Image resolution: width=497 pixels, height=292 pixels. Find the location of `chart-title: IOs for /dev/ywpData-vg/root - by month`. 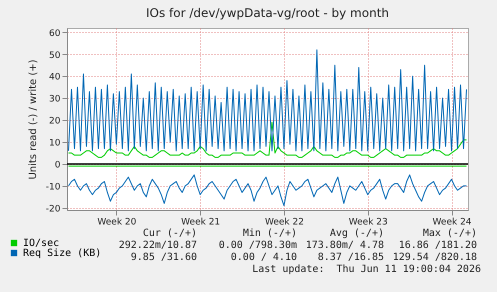

chart-title: IOs for /dev/ywpData-vg/root - by month is located at coordinates (268, 13).